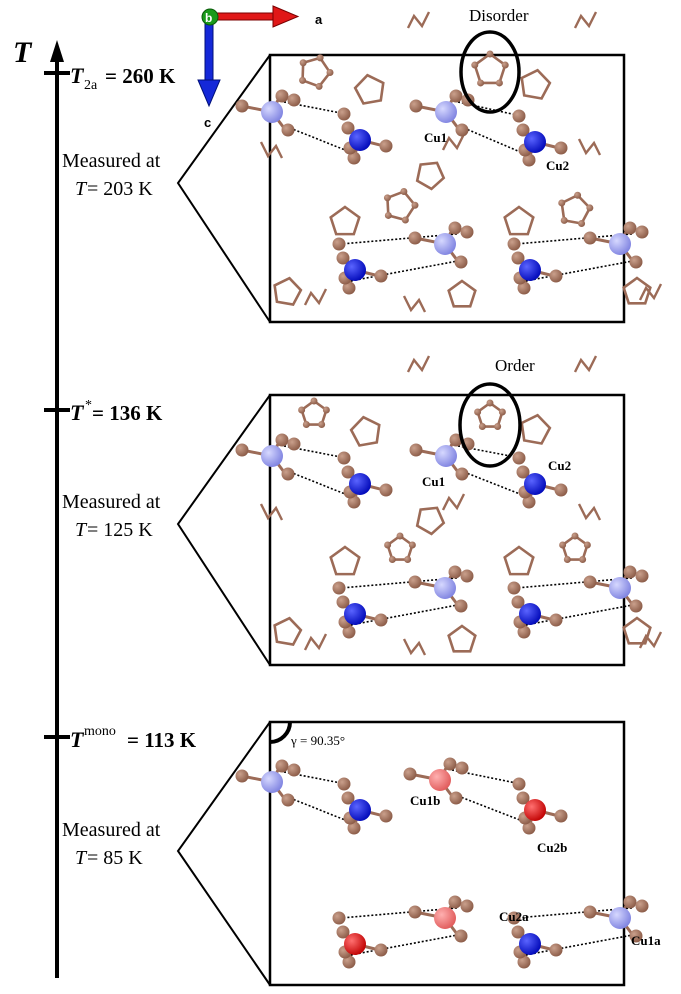 This screenshot has height=994, width=681. Describe the element at coordinates (515, 365) in the screenshot. I see `order-label: Order` at that location.